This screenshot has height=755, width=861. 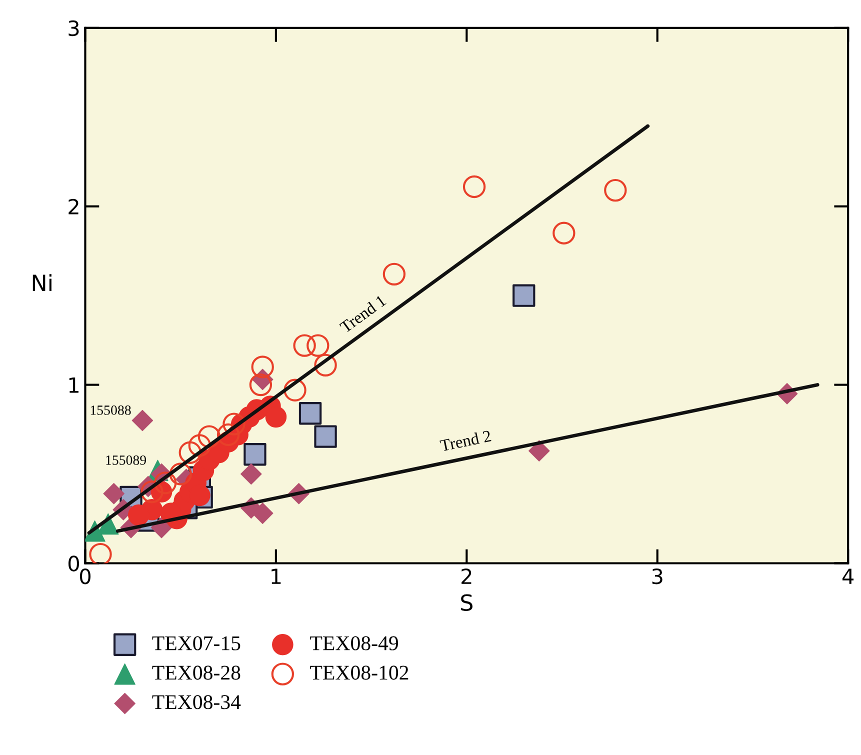 What do you see at coordinates (467, 576) in the screenshot?
I see `x-tick-label: 2` at bounding box center [467, 576].